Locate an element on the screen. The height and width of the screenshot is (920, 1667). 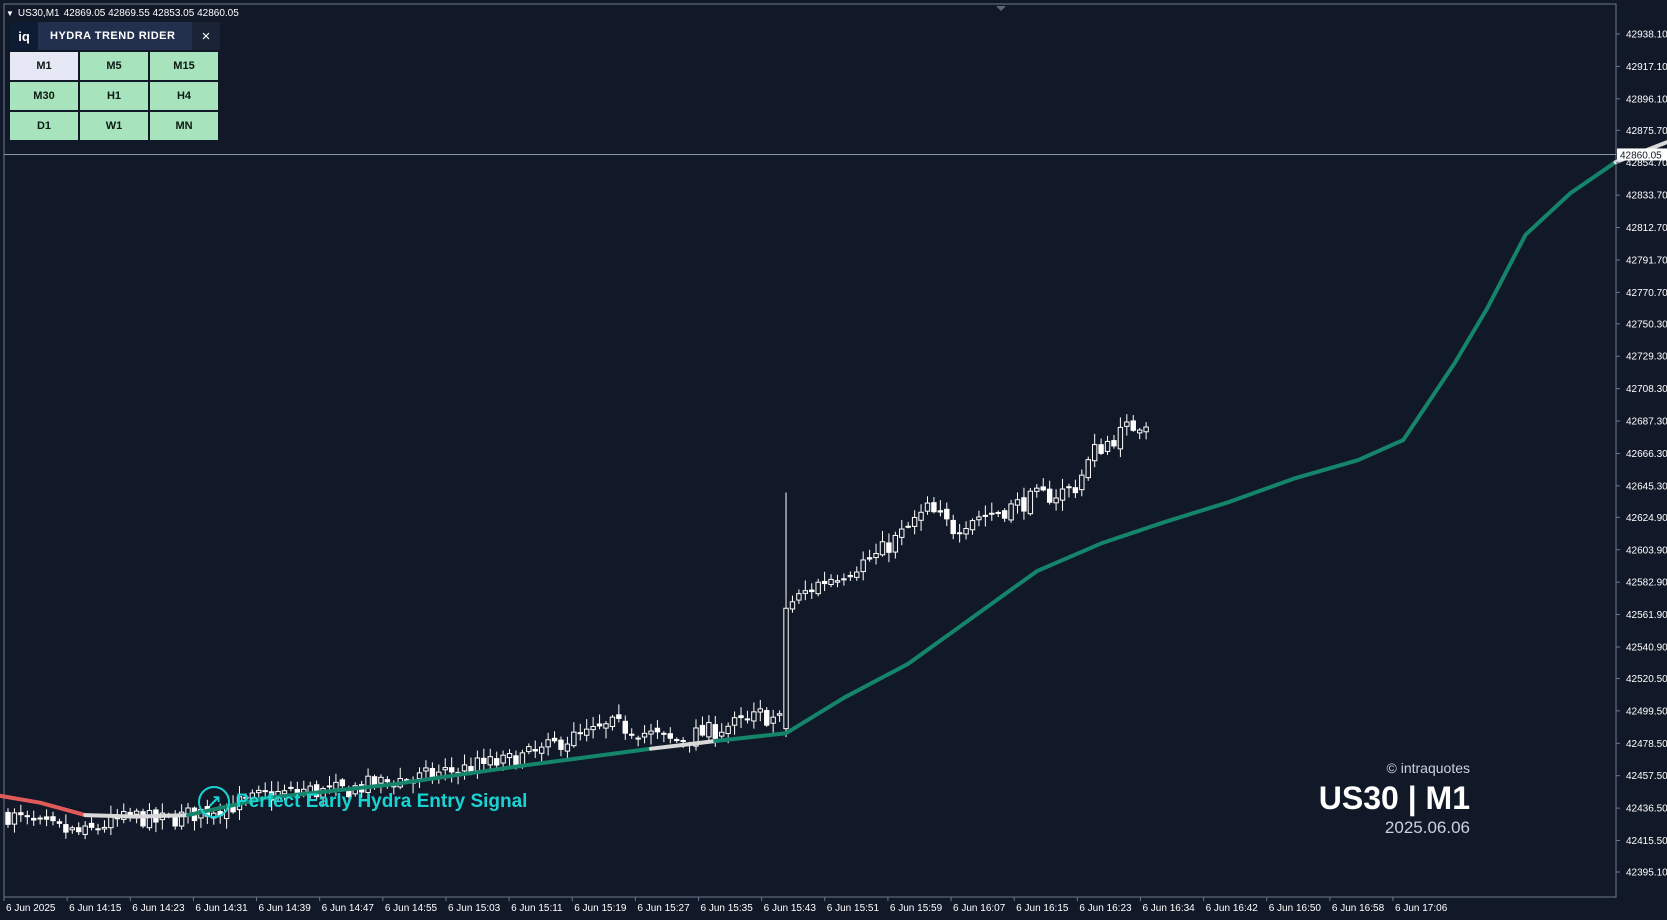
timeframe-button-w1: W1 is located at coordinates (114, 126).